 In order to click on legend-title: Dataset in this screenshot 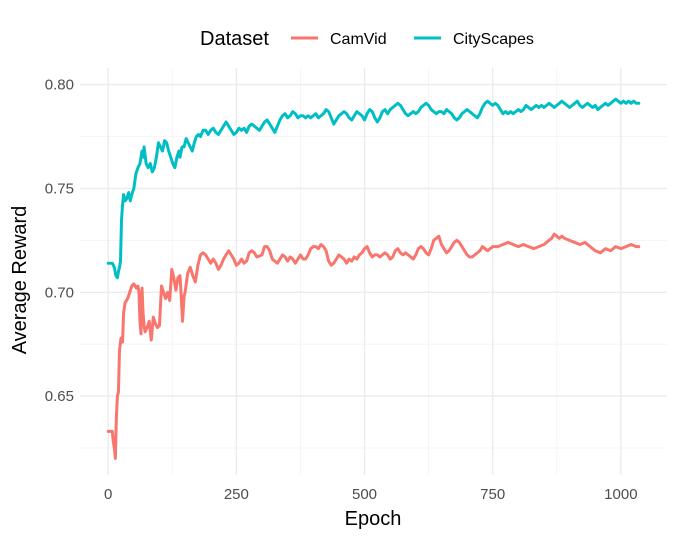, I will do `click(234, 39)`.